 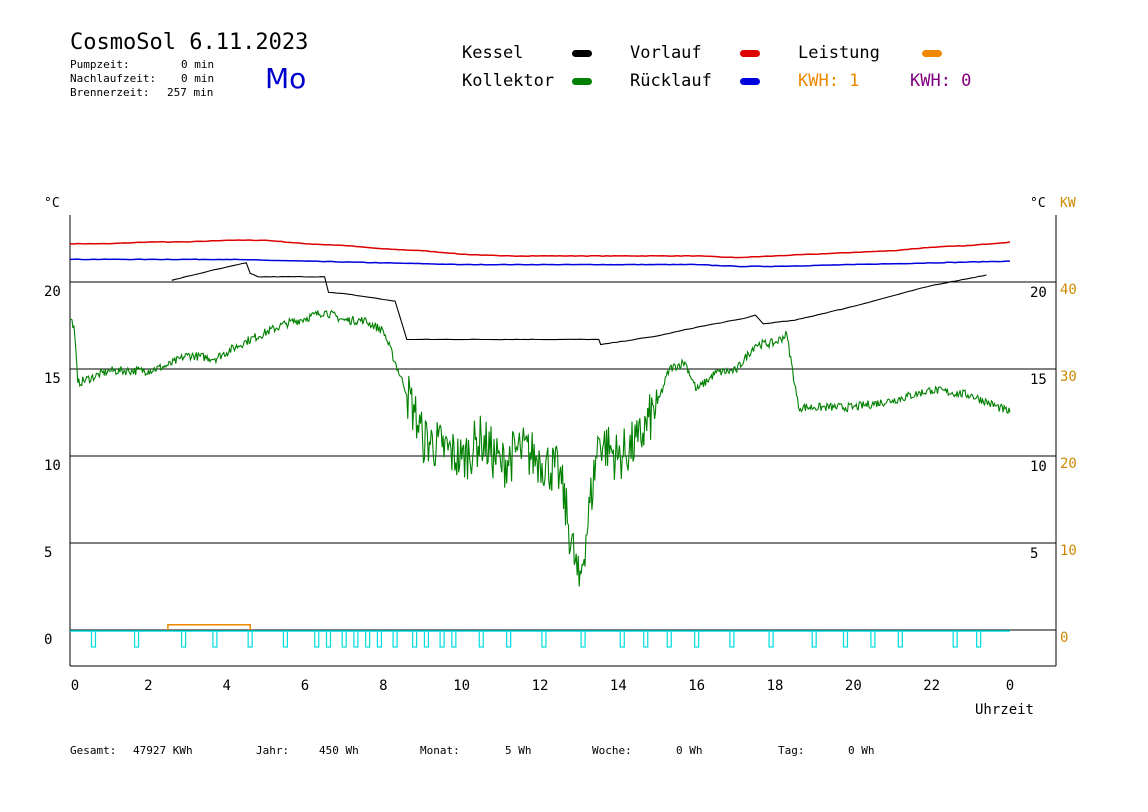 What do you see at coordinates (750, 53) in the screenshot?
I see `legend-vorlauf-swatch` at bounding box center [750, 53].